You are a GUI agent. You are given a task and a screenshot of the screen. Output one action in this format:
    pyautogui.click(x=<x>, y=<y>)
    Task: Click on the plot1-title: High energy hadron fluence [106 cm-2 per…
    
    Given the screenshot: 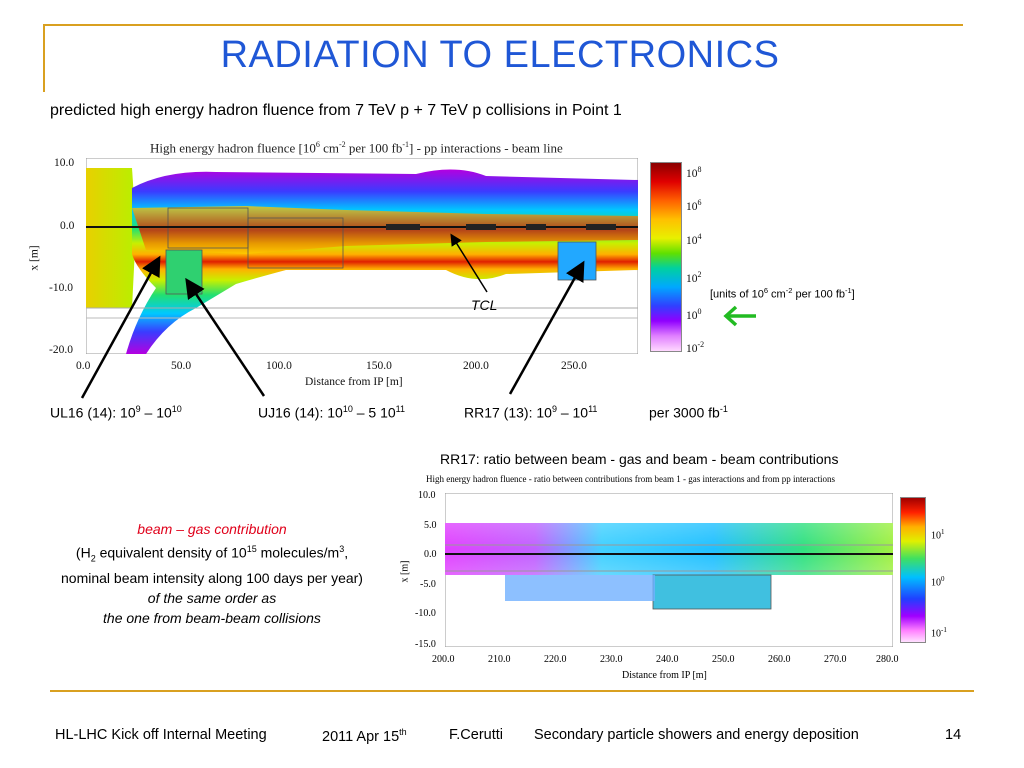 What is the action you would take?
    pyautogui.click(x=356, y=148)
    